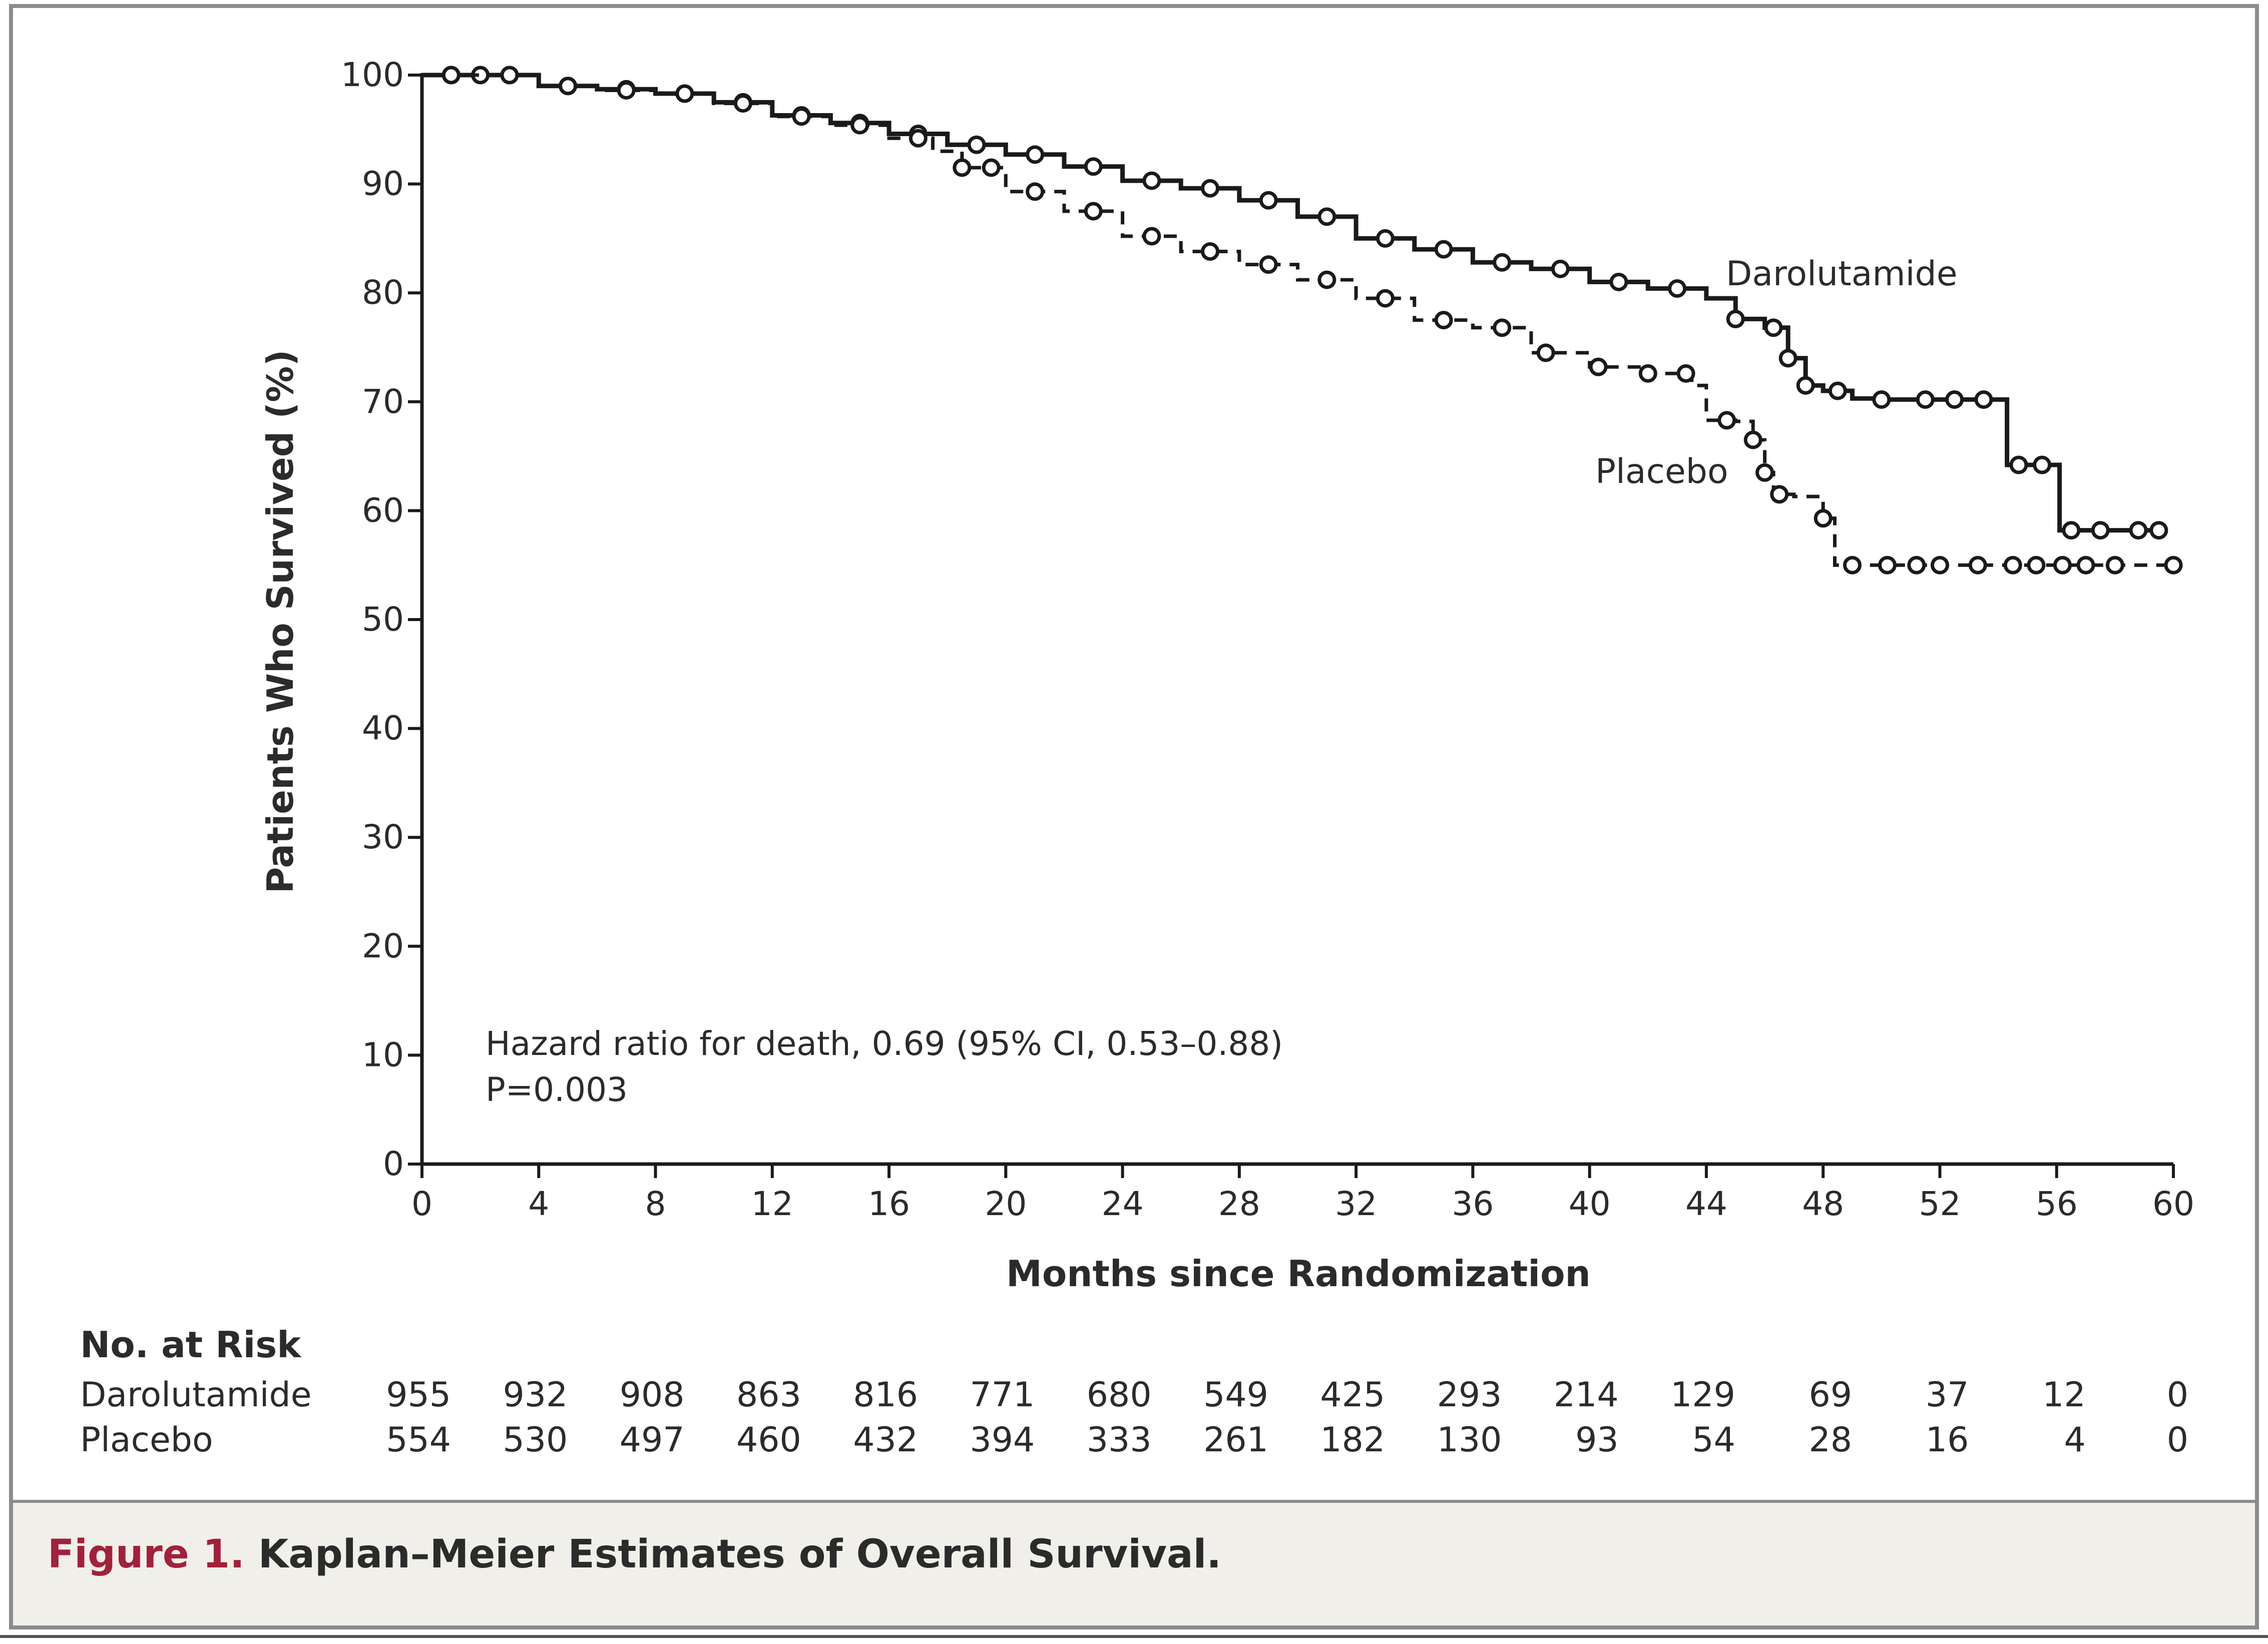  I want to click on x-tick-label: 36, so click(1473, 1204).